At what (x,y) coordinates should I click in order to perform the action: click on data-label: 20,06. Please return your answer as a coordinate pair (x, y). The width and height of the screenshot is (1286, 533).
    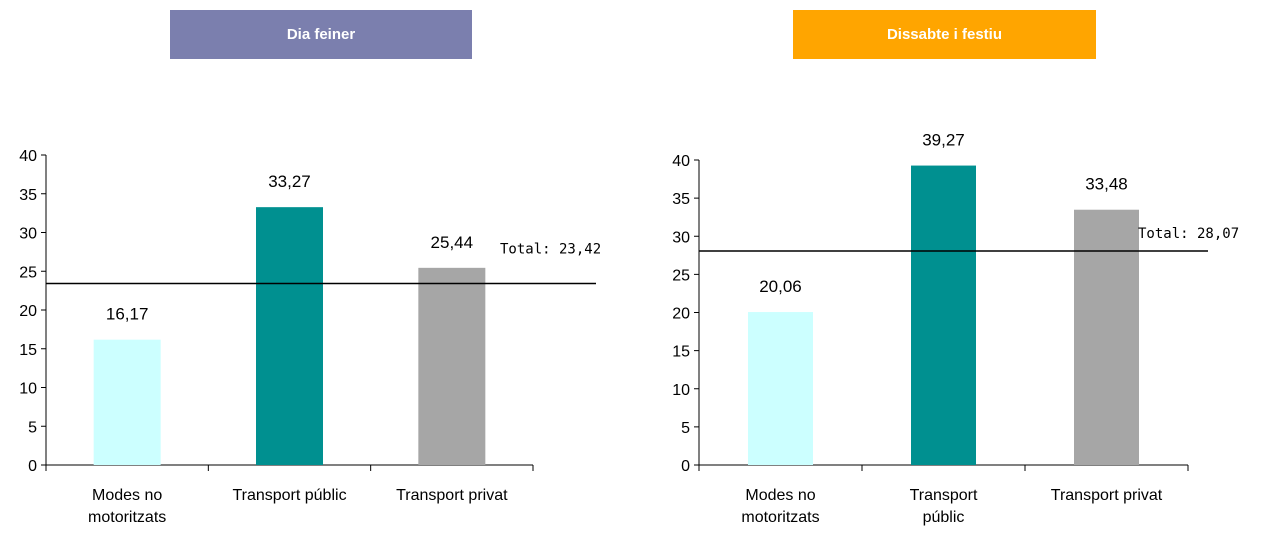
    Looking at the image, I should click on (780, 286).